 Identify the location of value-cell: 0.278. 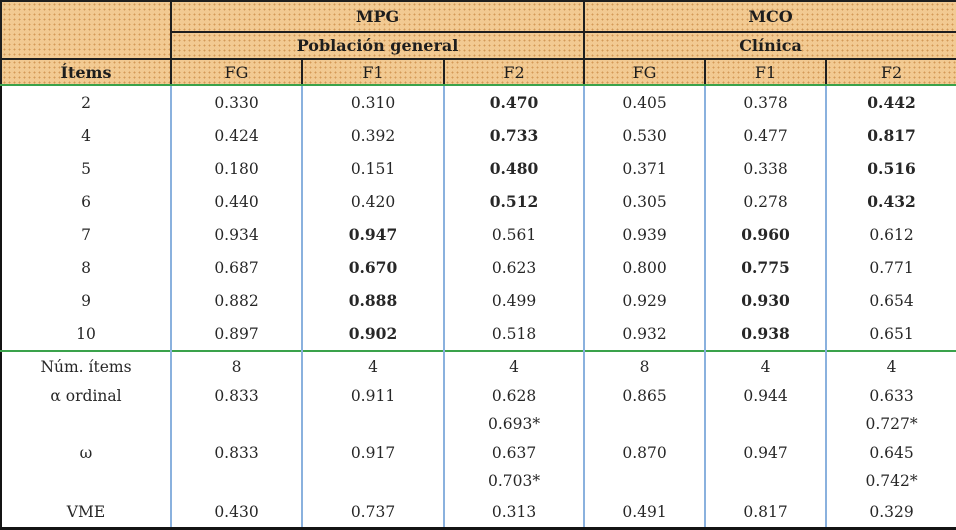
(766, 201).